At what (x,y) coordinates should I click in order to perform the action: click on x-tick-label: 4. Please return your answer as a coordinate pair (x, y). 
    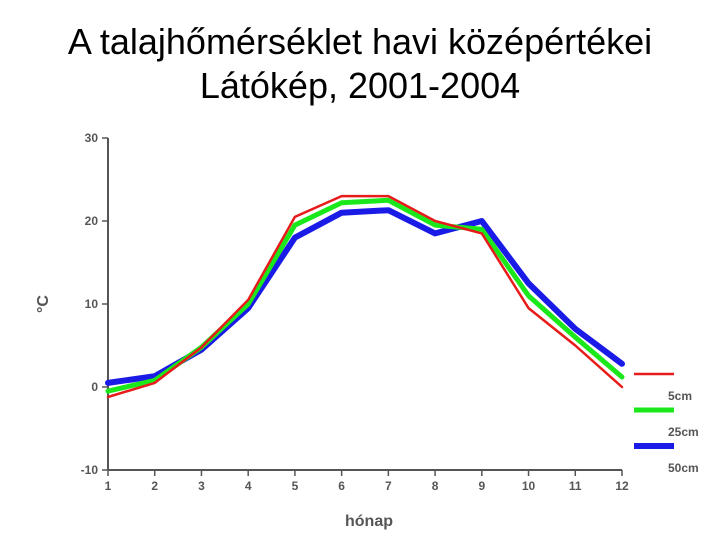
    Looking at the image, I should click on (248, 486).